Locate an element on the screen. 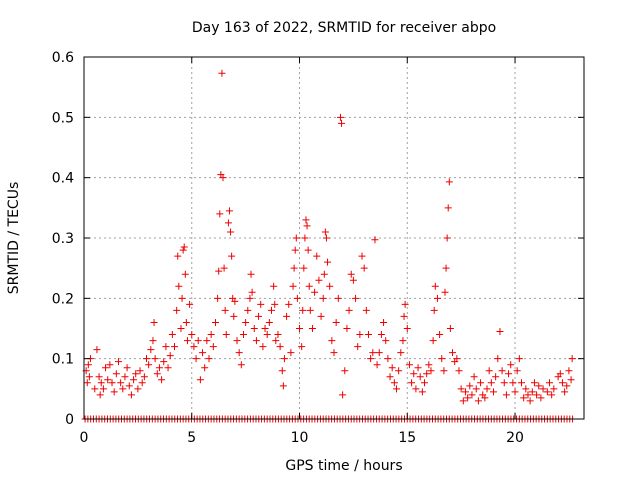 The image size is (640, 480). y-tick-label: 0.6 is located at coordinates (63, 58).